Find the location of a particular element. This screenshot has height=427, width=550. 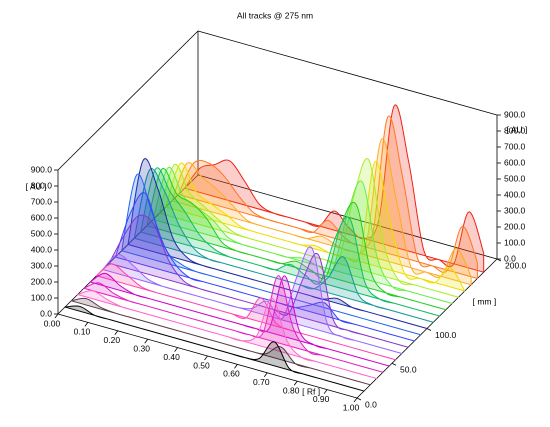

x-tick-label: 0.80 is located at coordinates (291, 390).